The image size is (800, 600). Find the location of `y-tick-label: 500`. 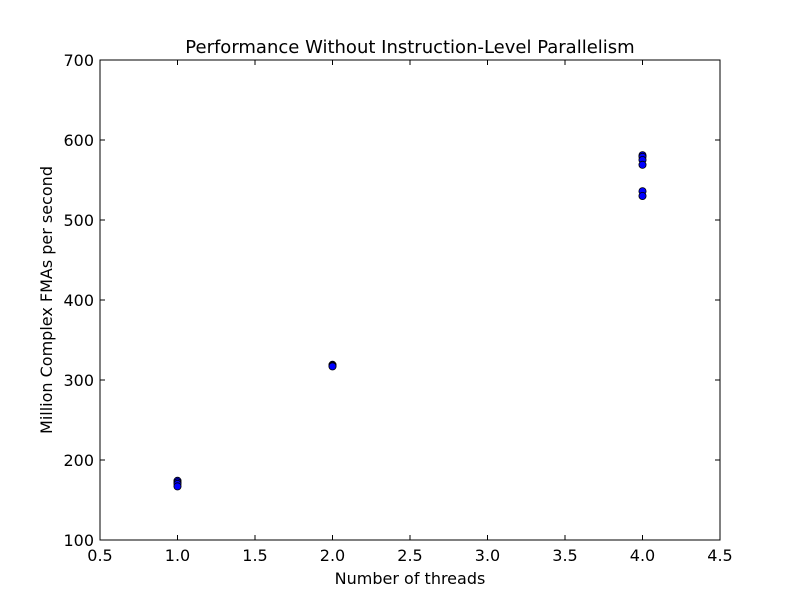

y-tick-label: 500 is located at coordinates (78, 220).